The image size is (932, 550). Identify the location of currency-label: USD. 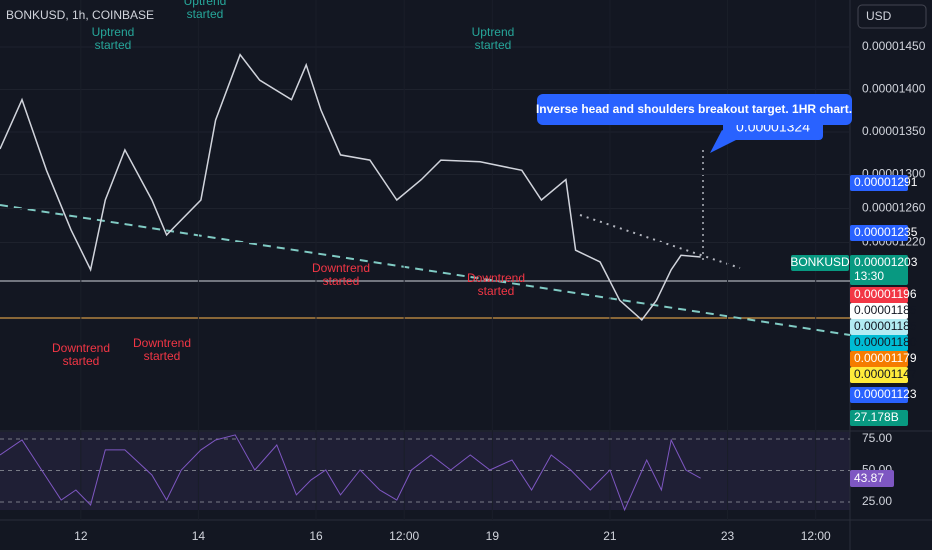
(879, 16).